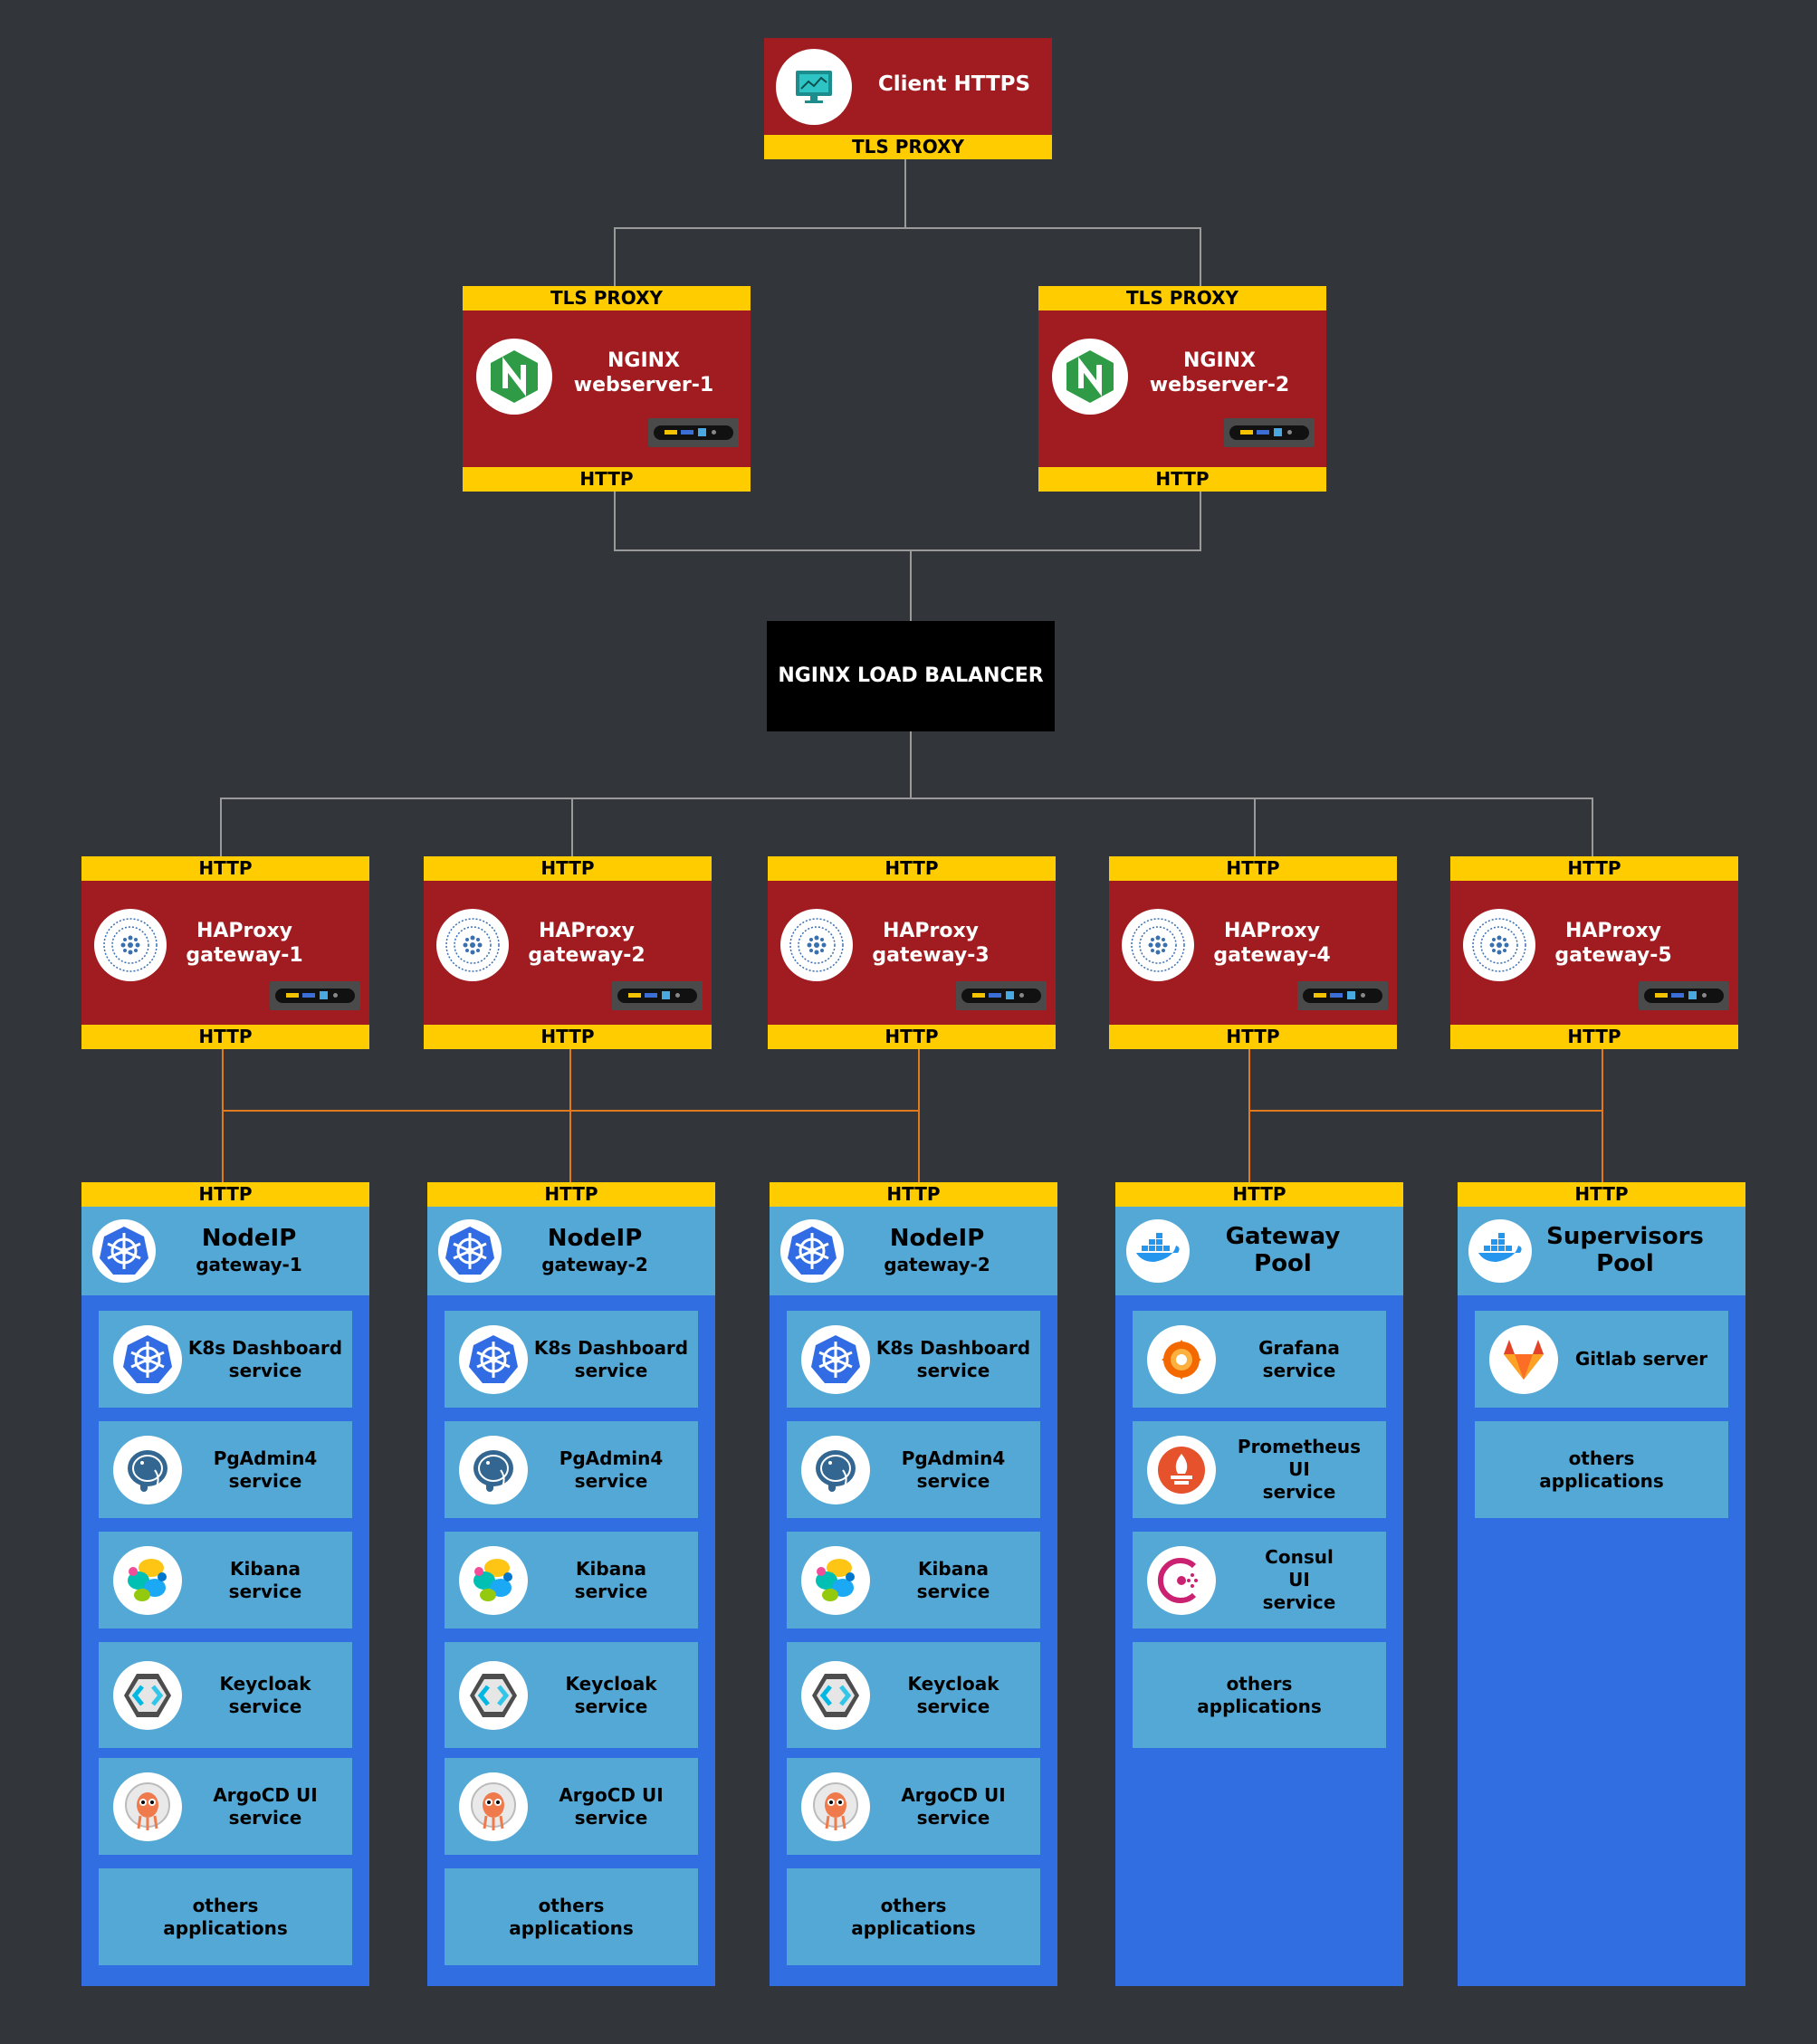 This screenshot has width=1817, height=2044. I want to click on gateway-5: HTTP HAProxy gateway-5 HTTP, so click(1594, 952).